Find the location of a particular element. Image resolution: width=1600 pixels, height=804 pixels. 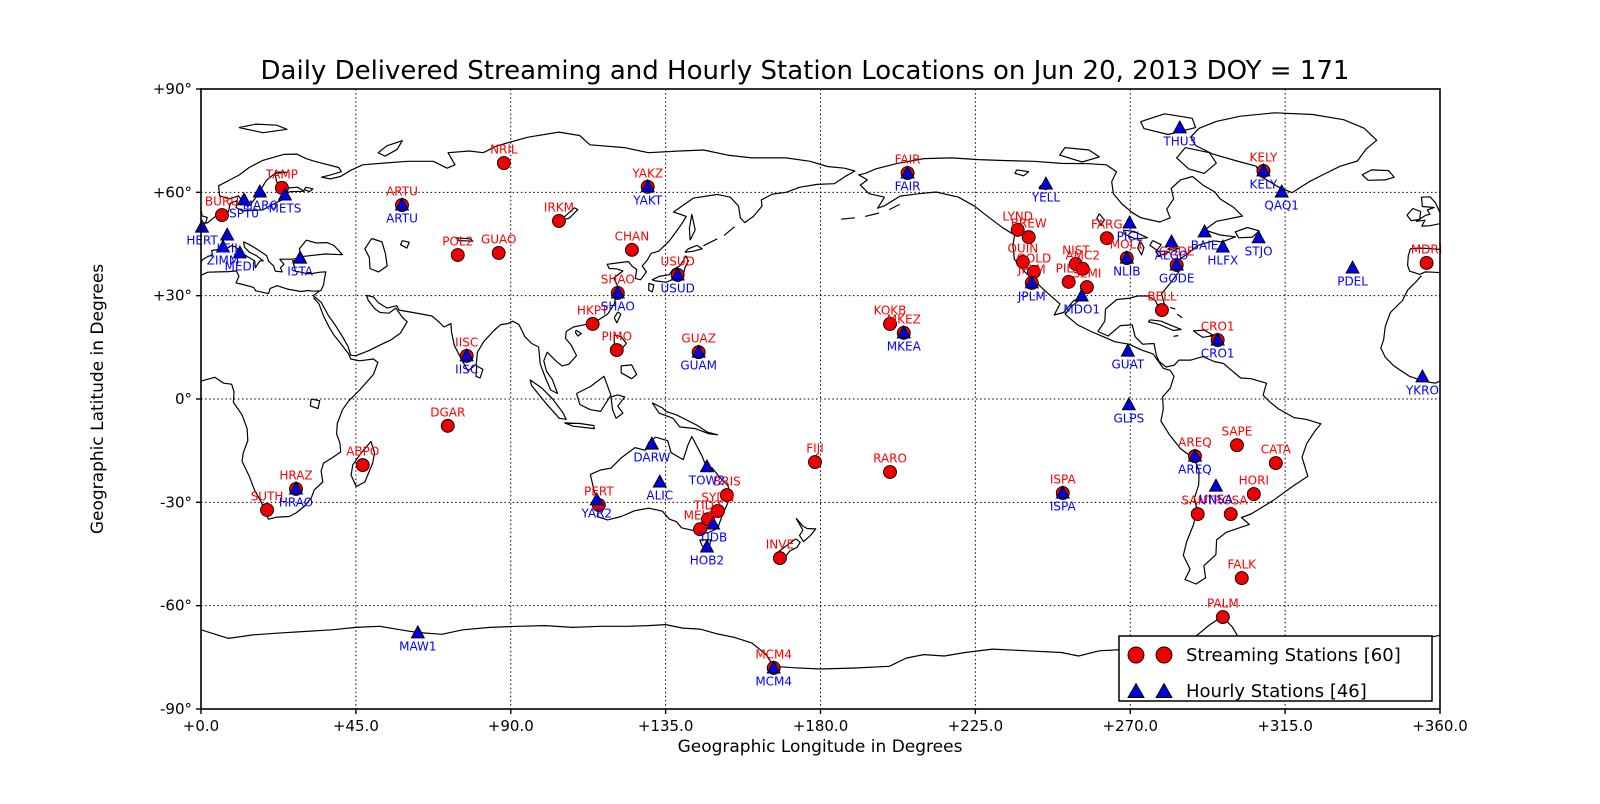

station-marker-streaming-PIMO is located at coordinates (616, 350).